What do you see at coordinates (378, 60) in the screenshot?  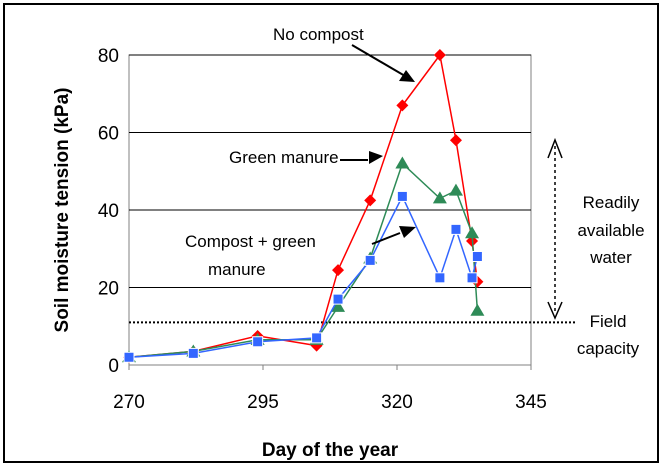 I see `arrow-no-compost` at bounding box center [378, 60].